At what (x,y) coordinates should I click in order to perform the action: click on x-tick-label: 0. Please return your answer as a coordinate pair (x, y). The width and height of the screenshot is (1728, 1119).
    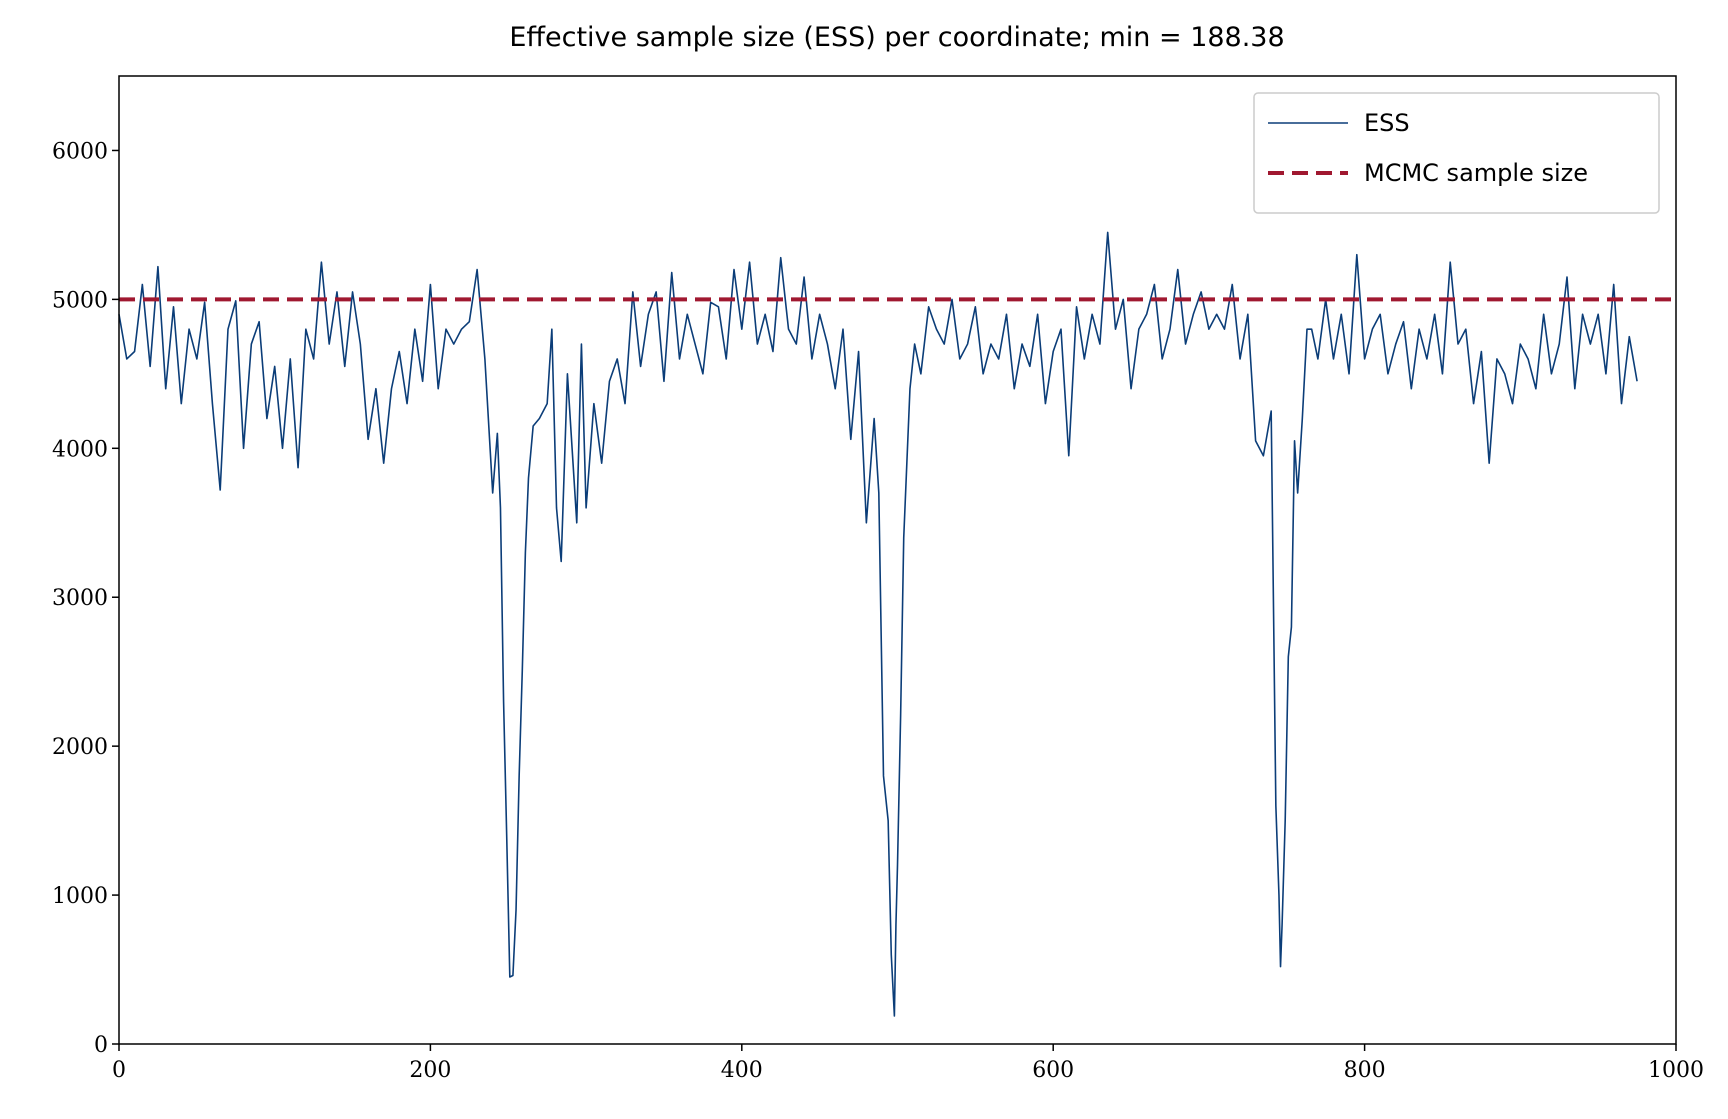
    Looking at the image, I should click on (119, 1070).